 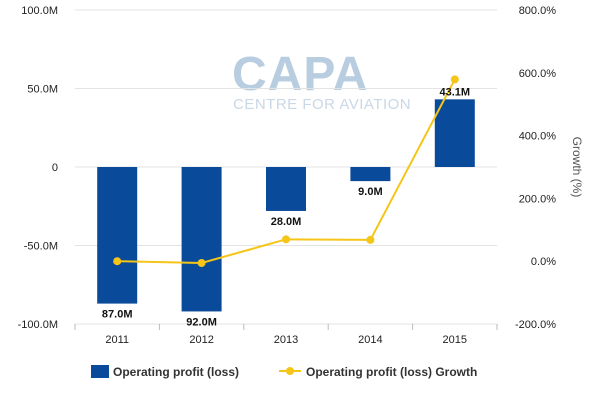 I want to click on left-tick-label: -50.0M, so click(x=41, y=247).